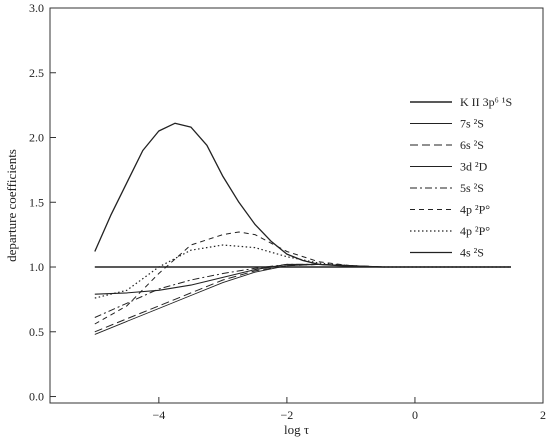 Image resolution: width=550 pixels, height=442 pixels. What do you see at coordinates (36, 267) in the screenshot?
I see `y-tick-label: 1.0` at bounding box center [36, 267].